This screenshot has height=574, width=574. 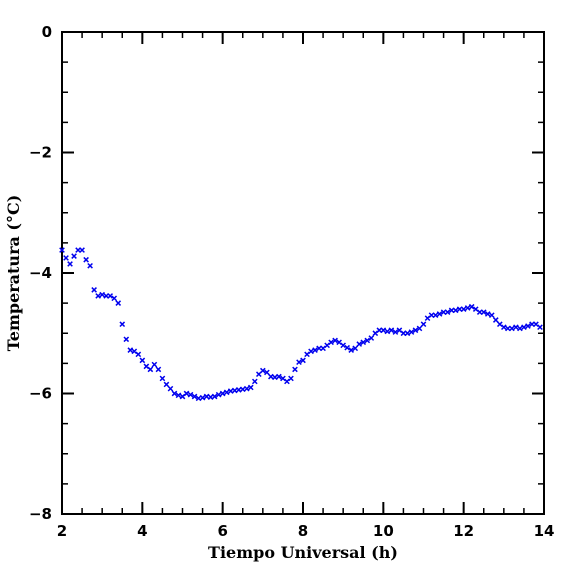 I want to click on x-tick-label: 14, so click(x=544, y=531).